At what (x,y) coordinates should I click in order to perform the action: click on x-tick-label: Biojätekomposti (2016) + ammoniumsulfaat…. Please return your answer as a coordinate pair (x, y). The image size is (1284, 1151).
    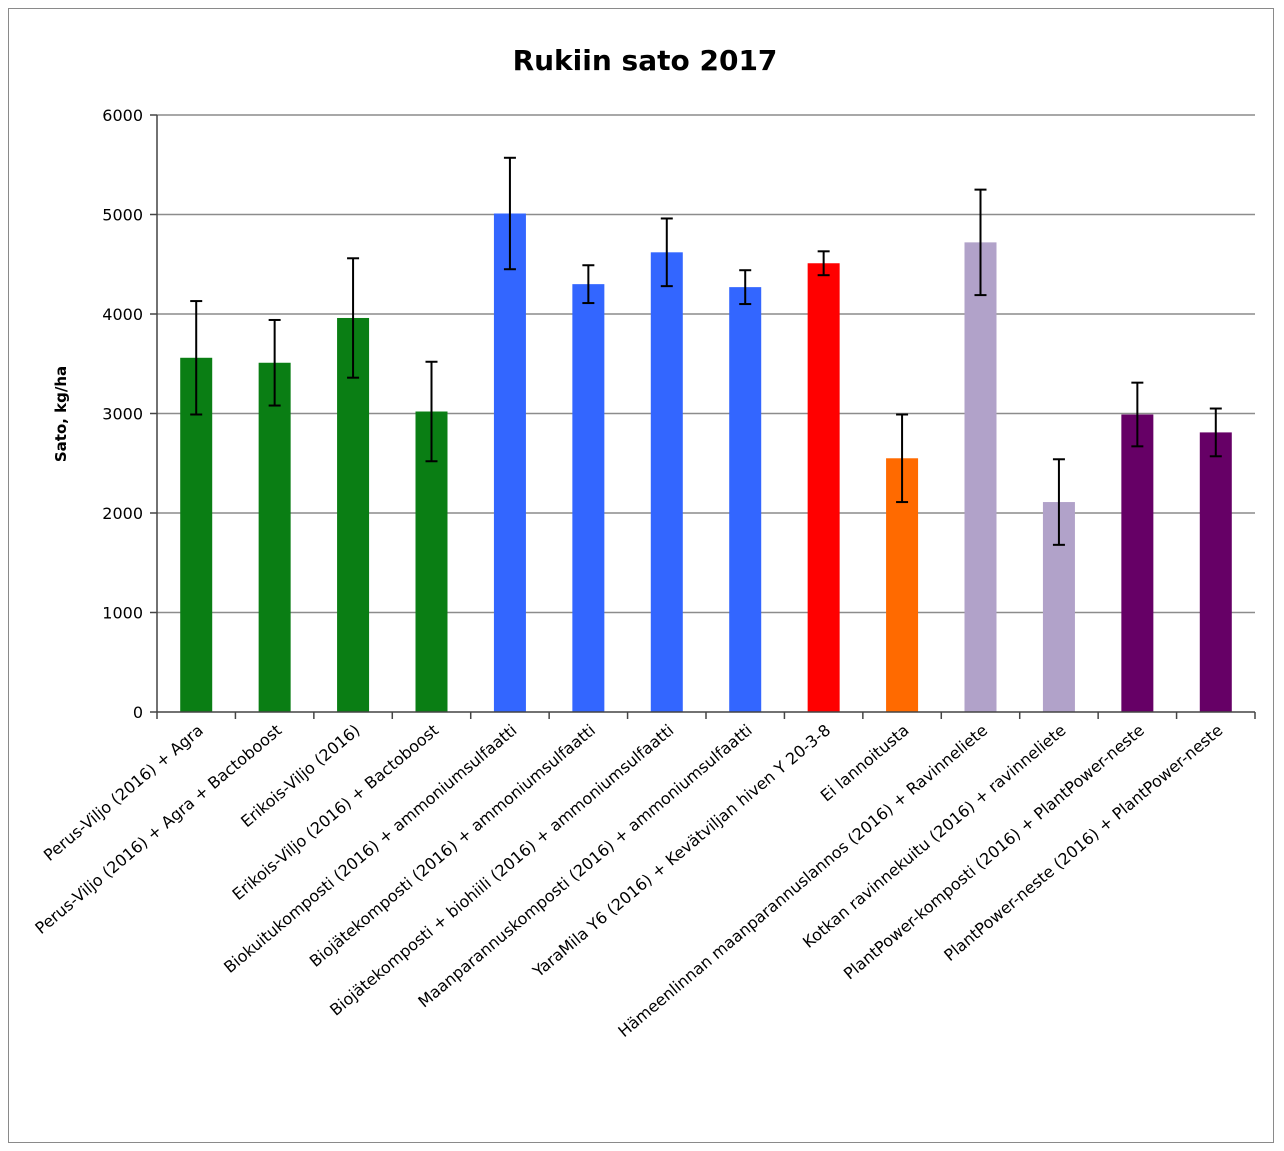
    Looking at the image, I should click on (452, 846).